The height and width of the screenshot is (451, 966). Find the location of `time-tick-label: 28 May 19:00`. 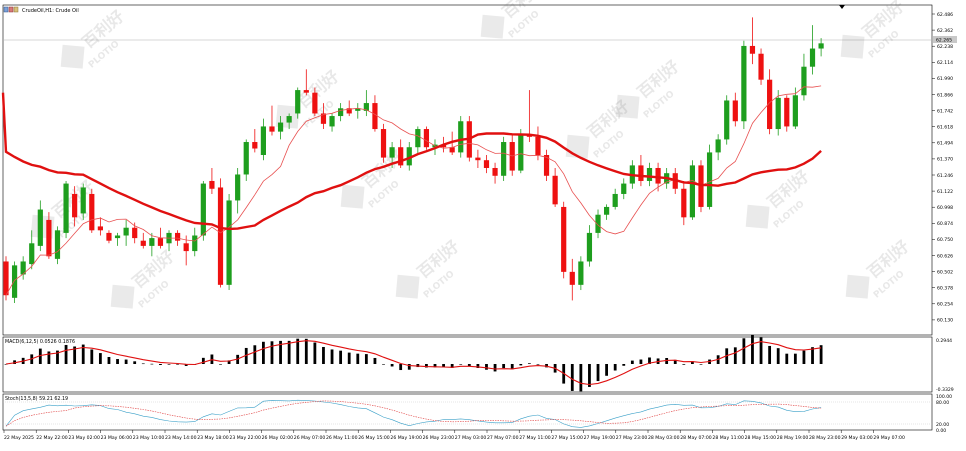

time-tick-label: 28 May 19:00 is located at coordinates (793, 438).